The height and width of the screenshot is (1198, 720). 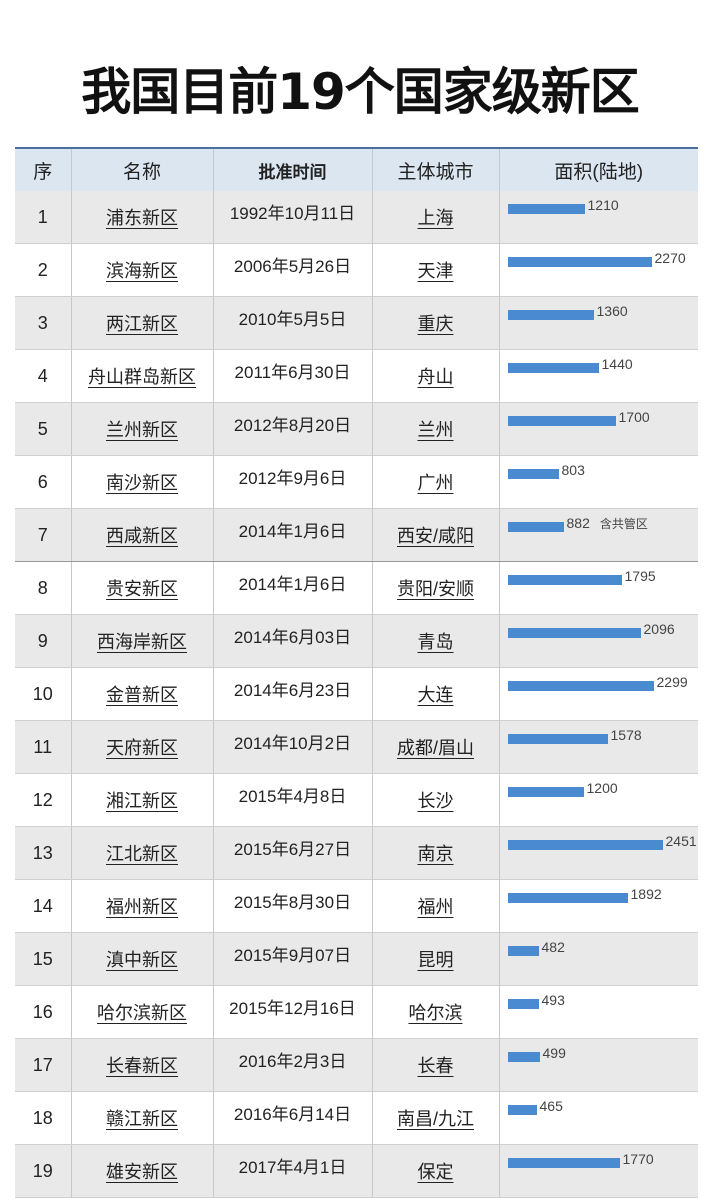 I want to click on city-link: 青岛, so click(x=435, y=642).